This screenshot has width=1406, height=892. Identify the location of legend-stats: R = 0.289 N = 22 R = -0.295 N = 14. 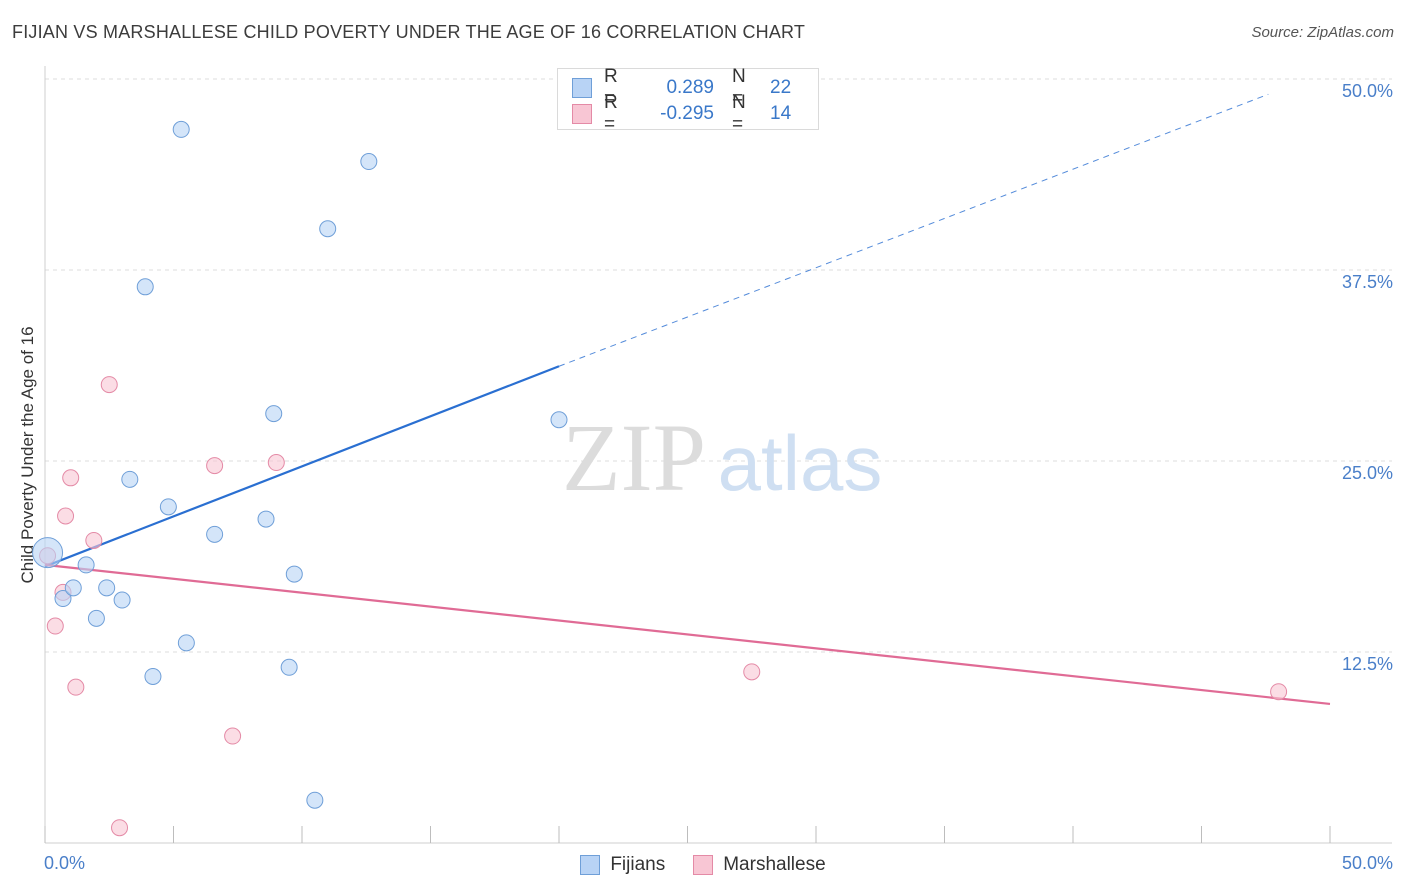
(688, 100).